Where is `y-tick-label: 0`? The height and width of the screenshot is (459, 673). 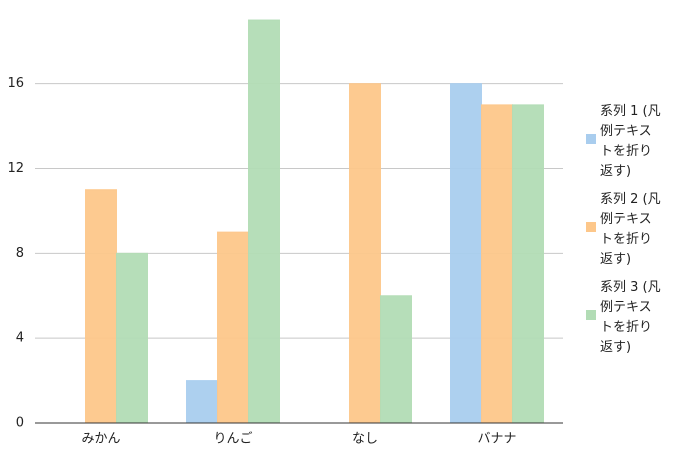 y-tick-label: 0 is located at coordinates (20, 423).